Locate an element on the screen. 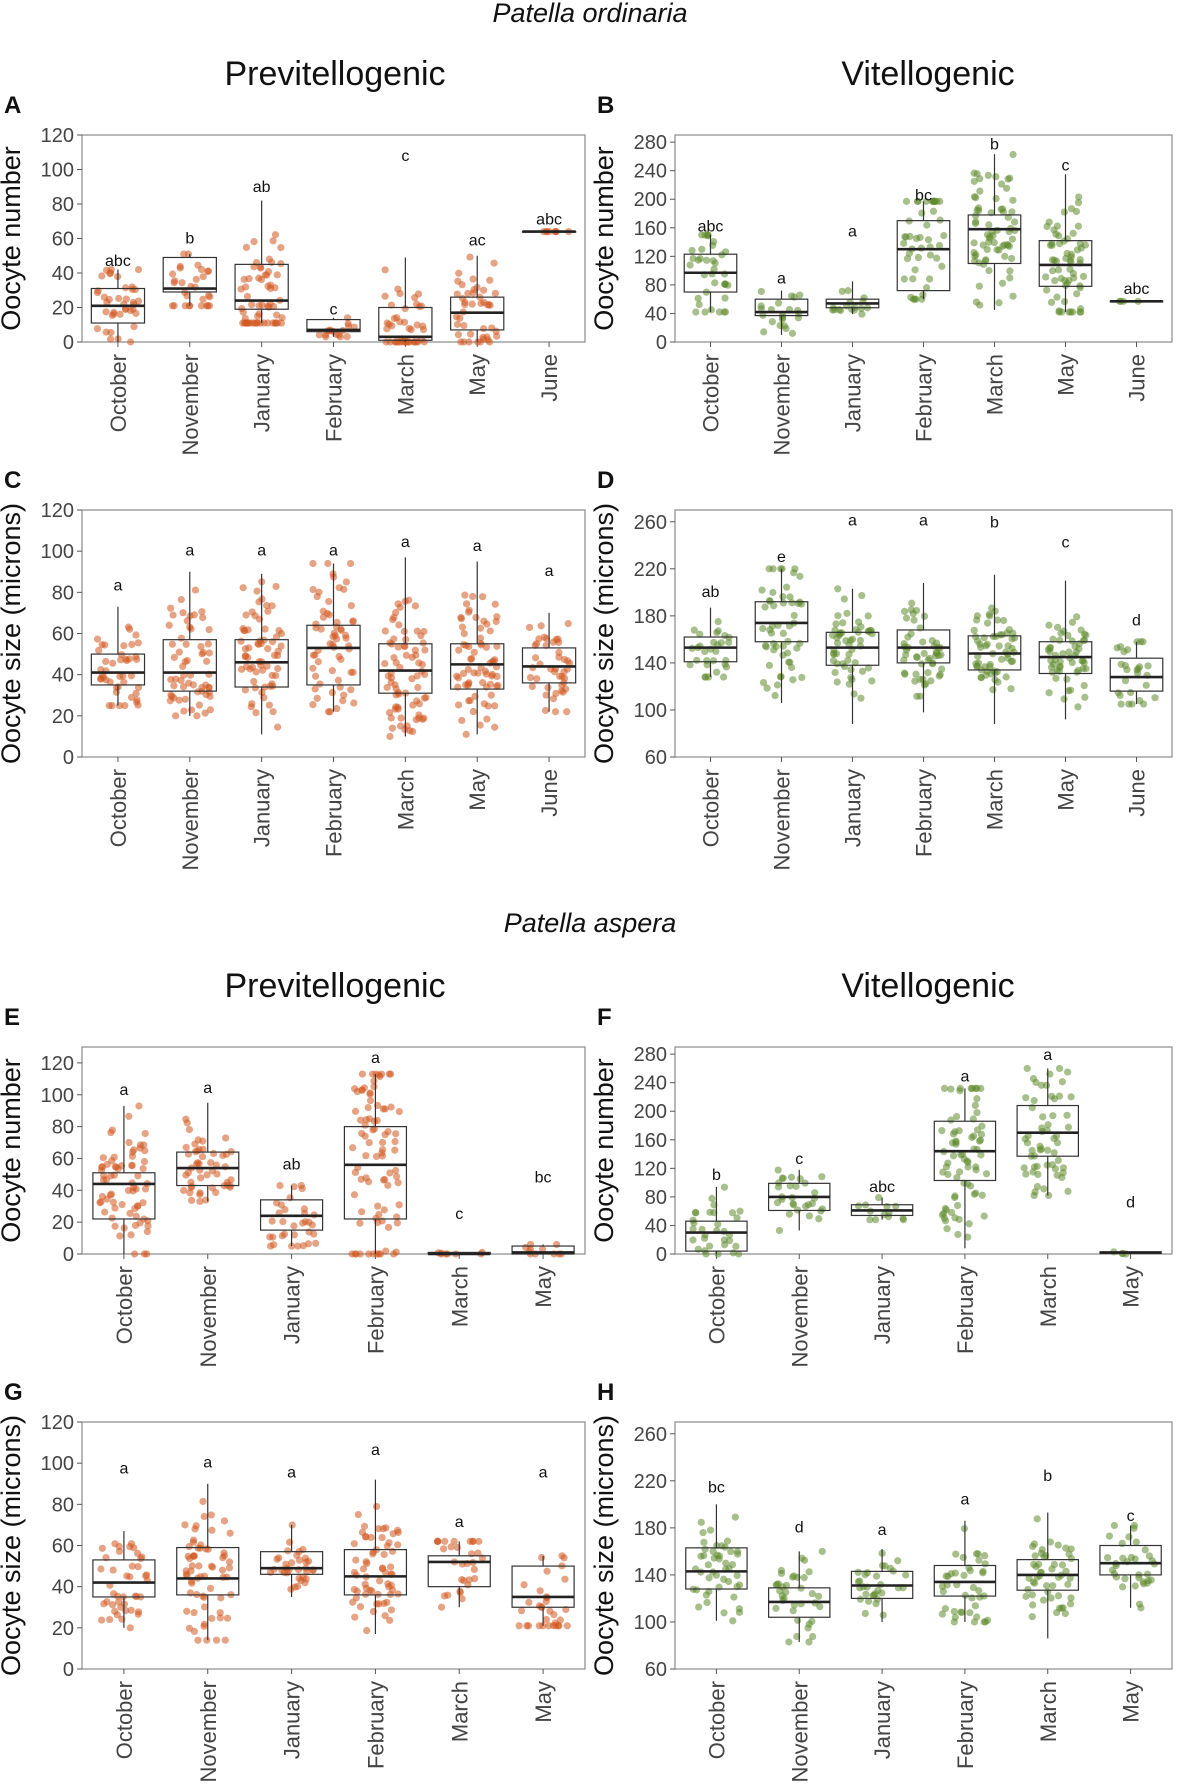  significance-letter: d is located at coordinates (1130, 1203).